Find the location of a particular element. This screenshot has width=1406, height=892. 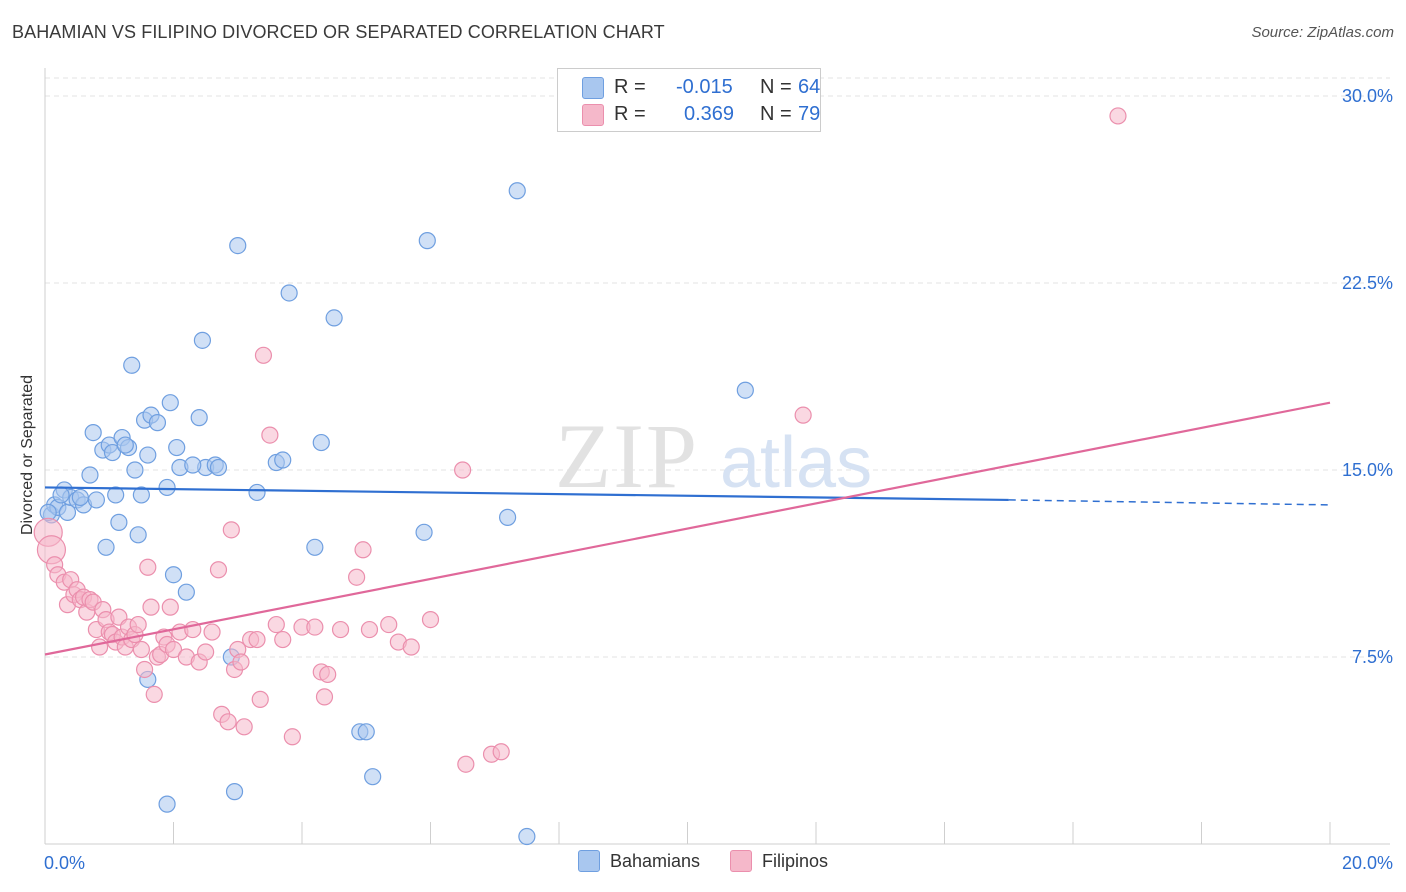

stats-swatch-blue is located at coordinates (593, 88).